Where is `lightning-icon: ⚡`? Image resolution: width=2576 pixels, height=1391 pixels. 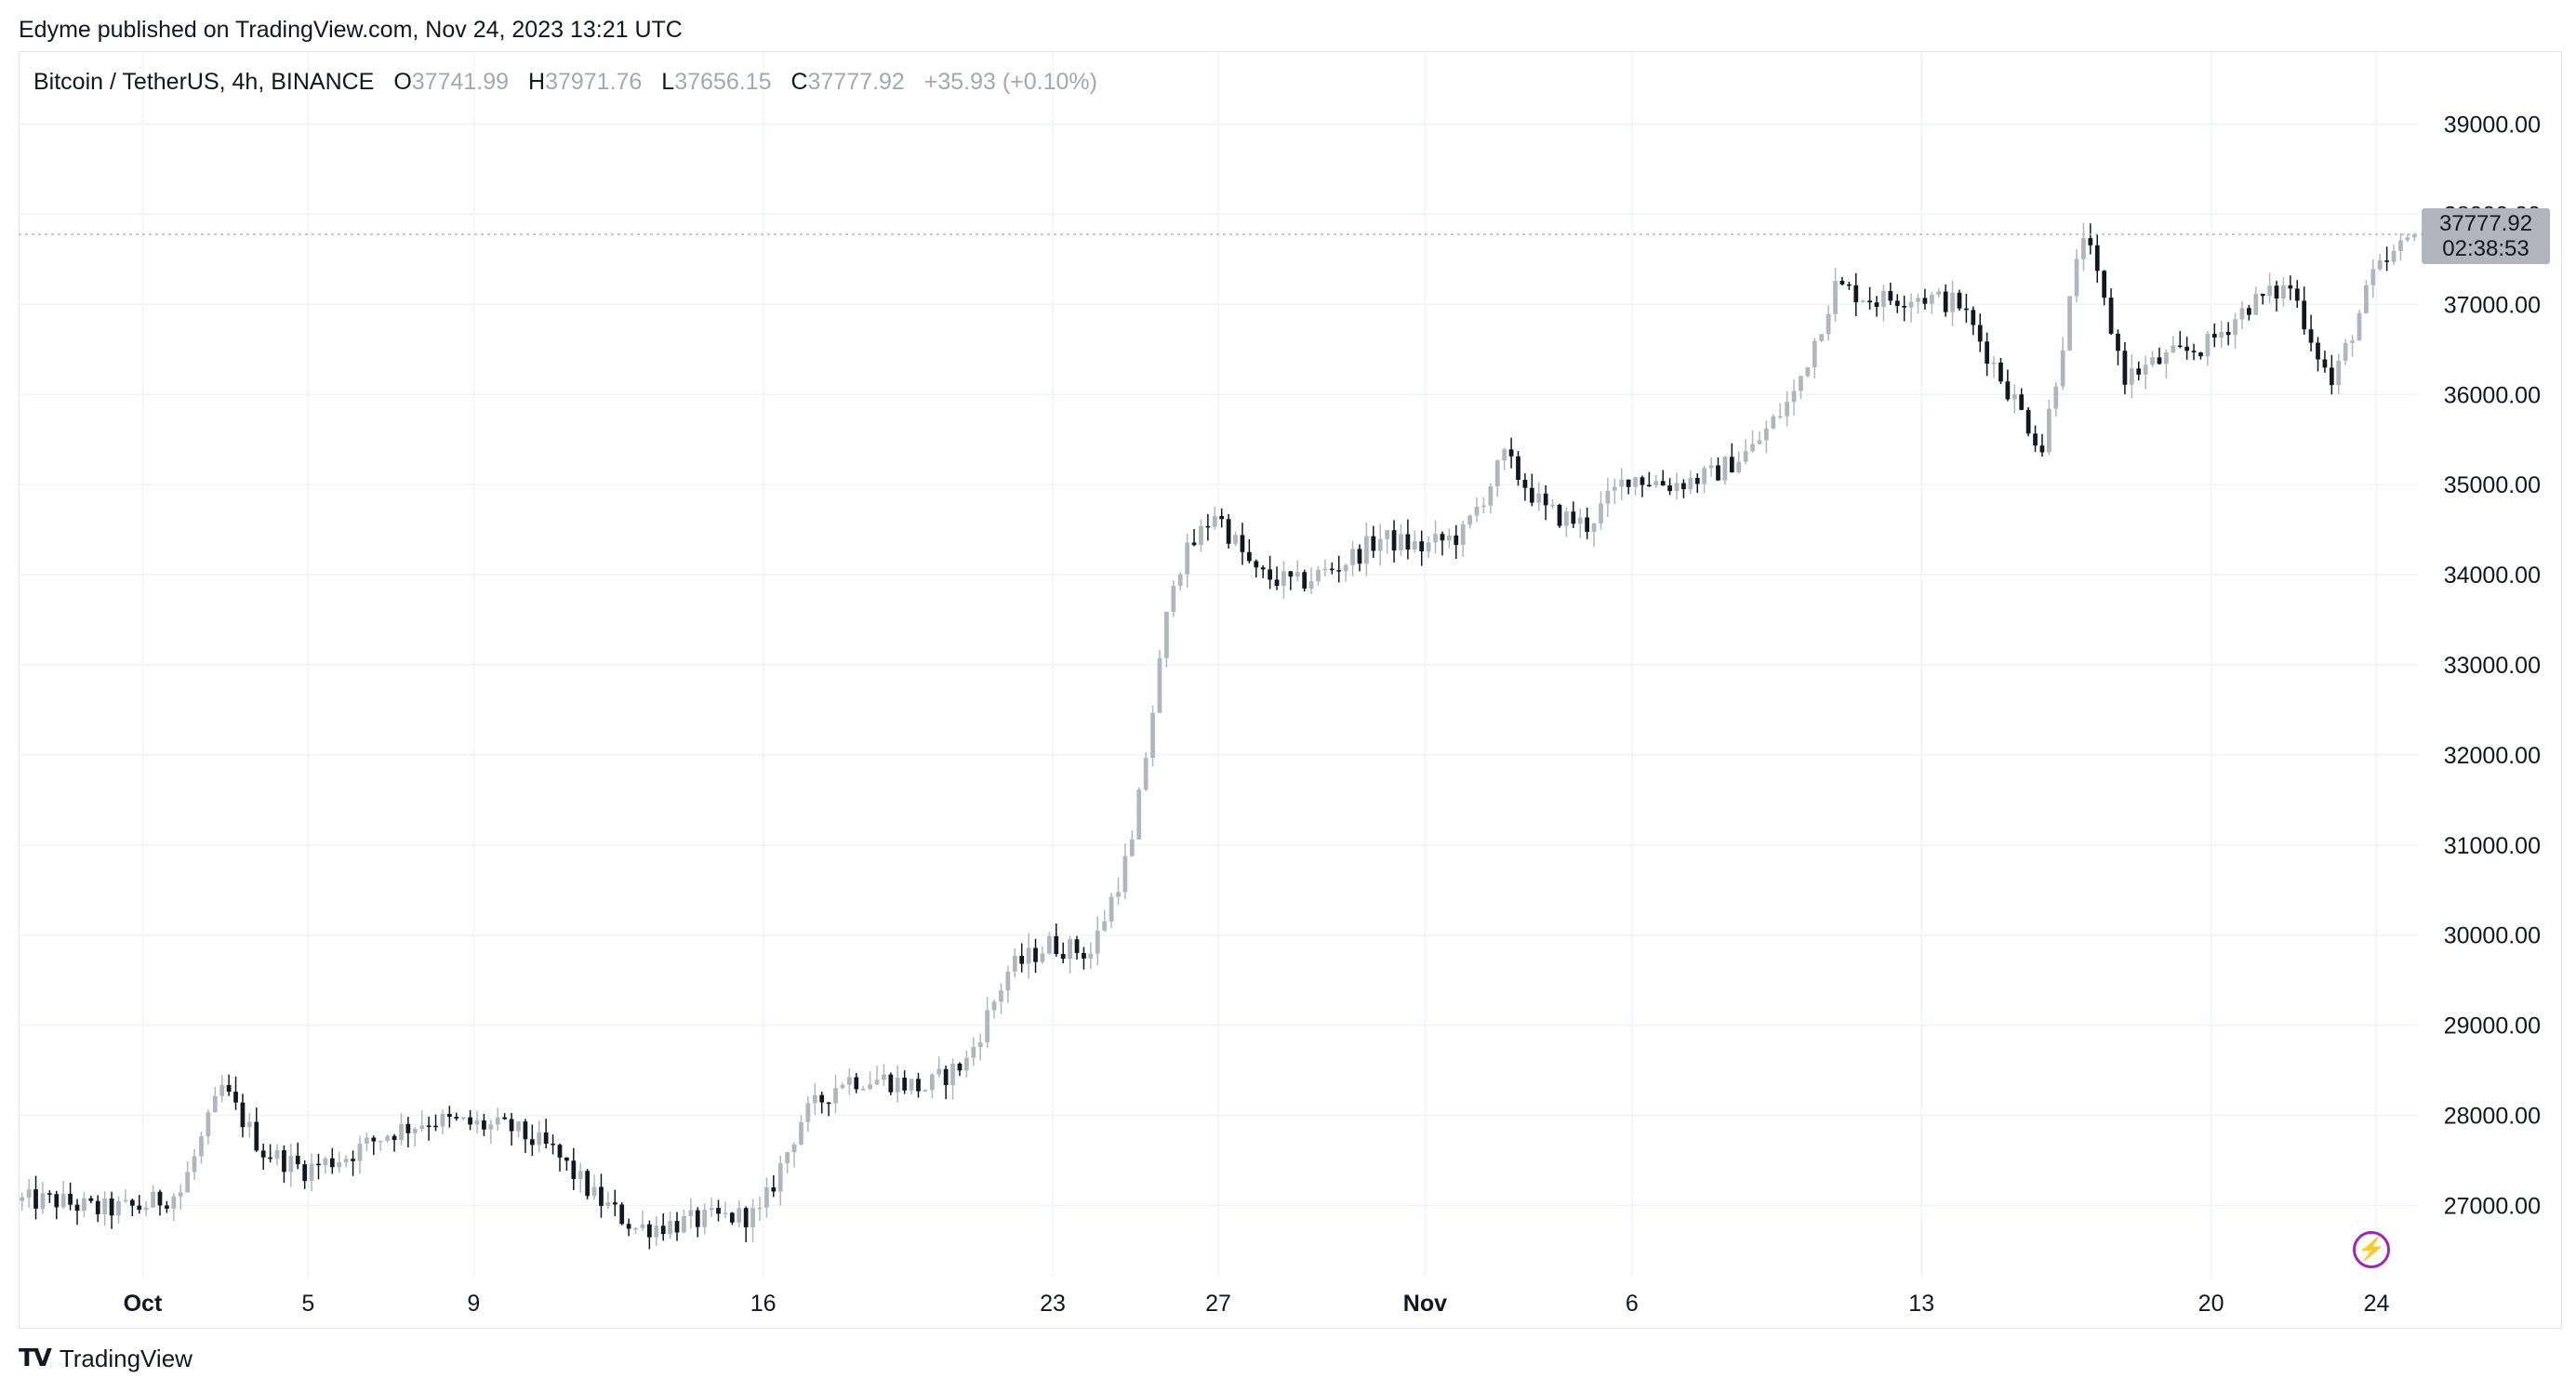
lightning-icon: ⚡ is located at coordinates (2371, 1249).